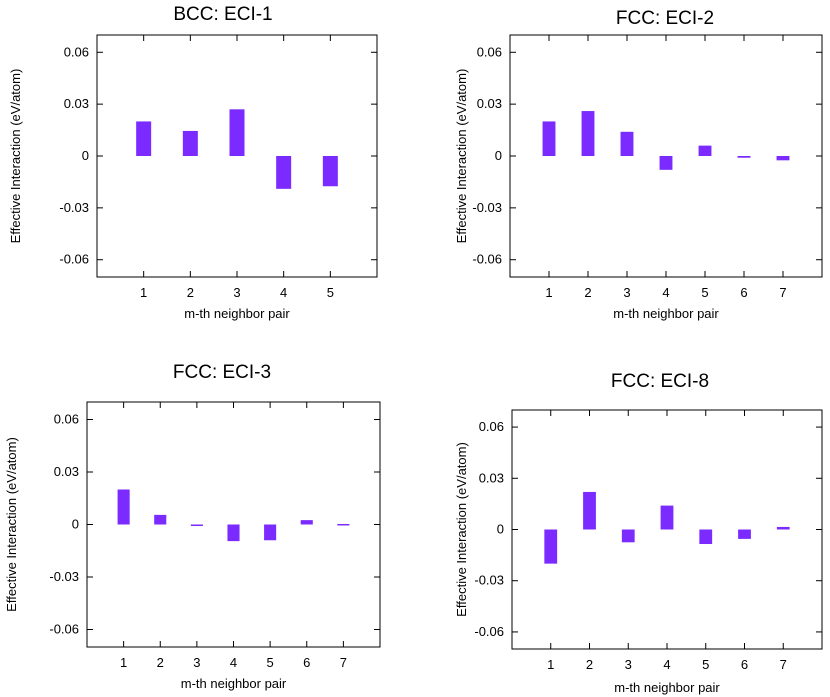 This screenshot has width=830, height=697. I want to click on chart-title: BCC: ECI-1, so click(222, 14).